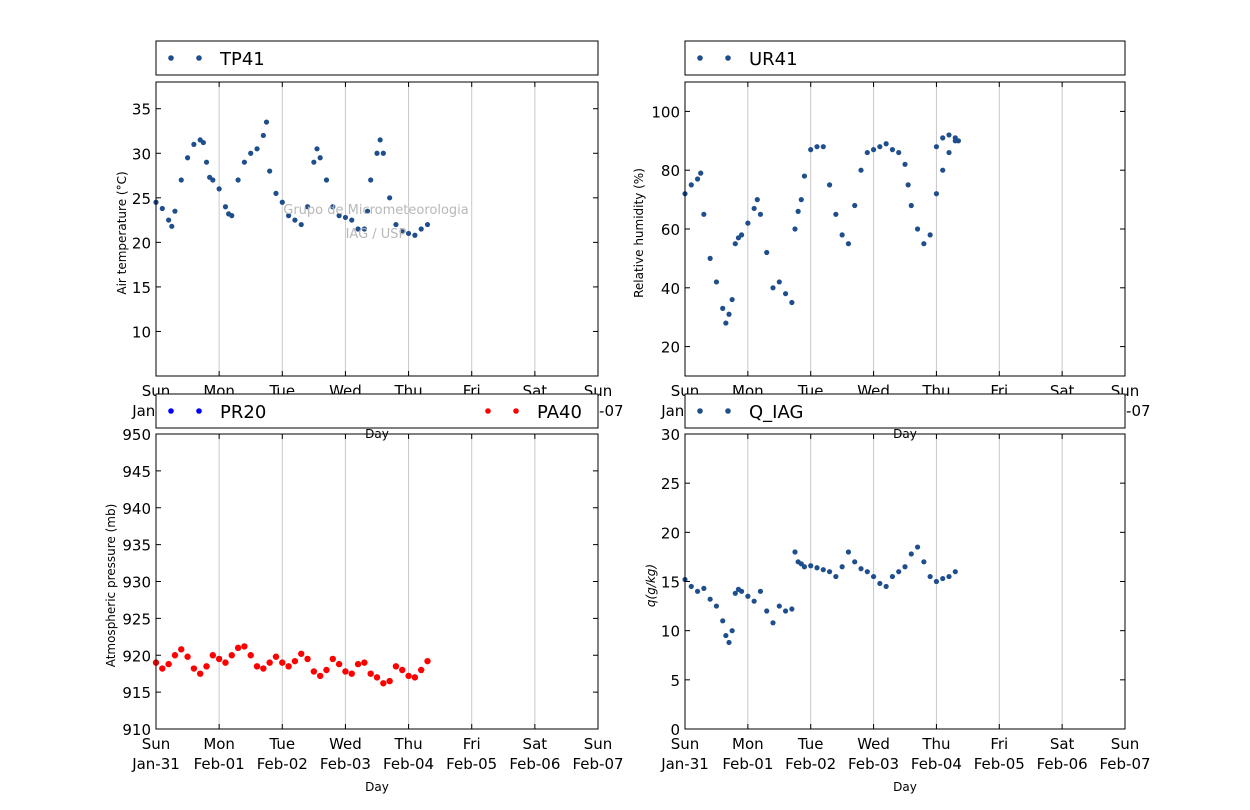 The height and width of the screenshot is (810, 1250). I want to click on x-tick-label-date: Feb-05, so click(471, 764).